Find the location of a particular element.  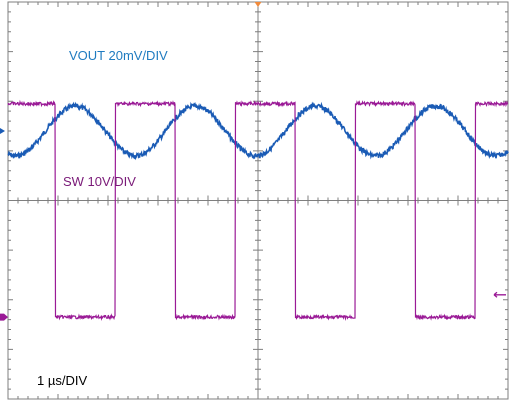

sw-label: SW 10V/DIV is located at coordinates (99, 181).